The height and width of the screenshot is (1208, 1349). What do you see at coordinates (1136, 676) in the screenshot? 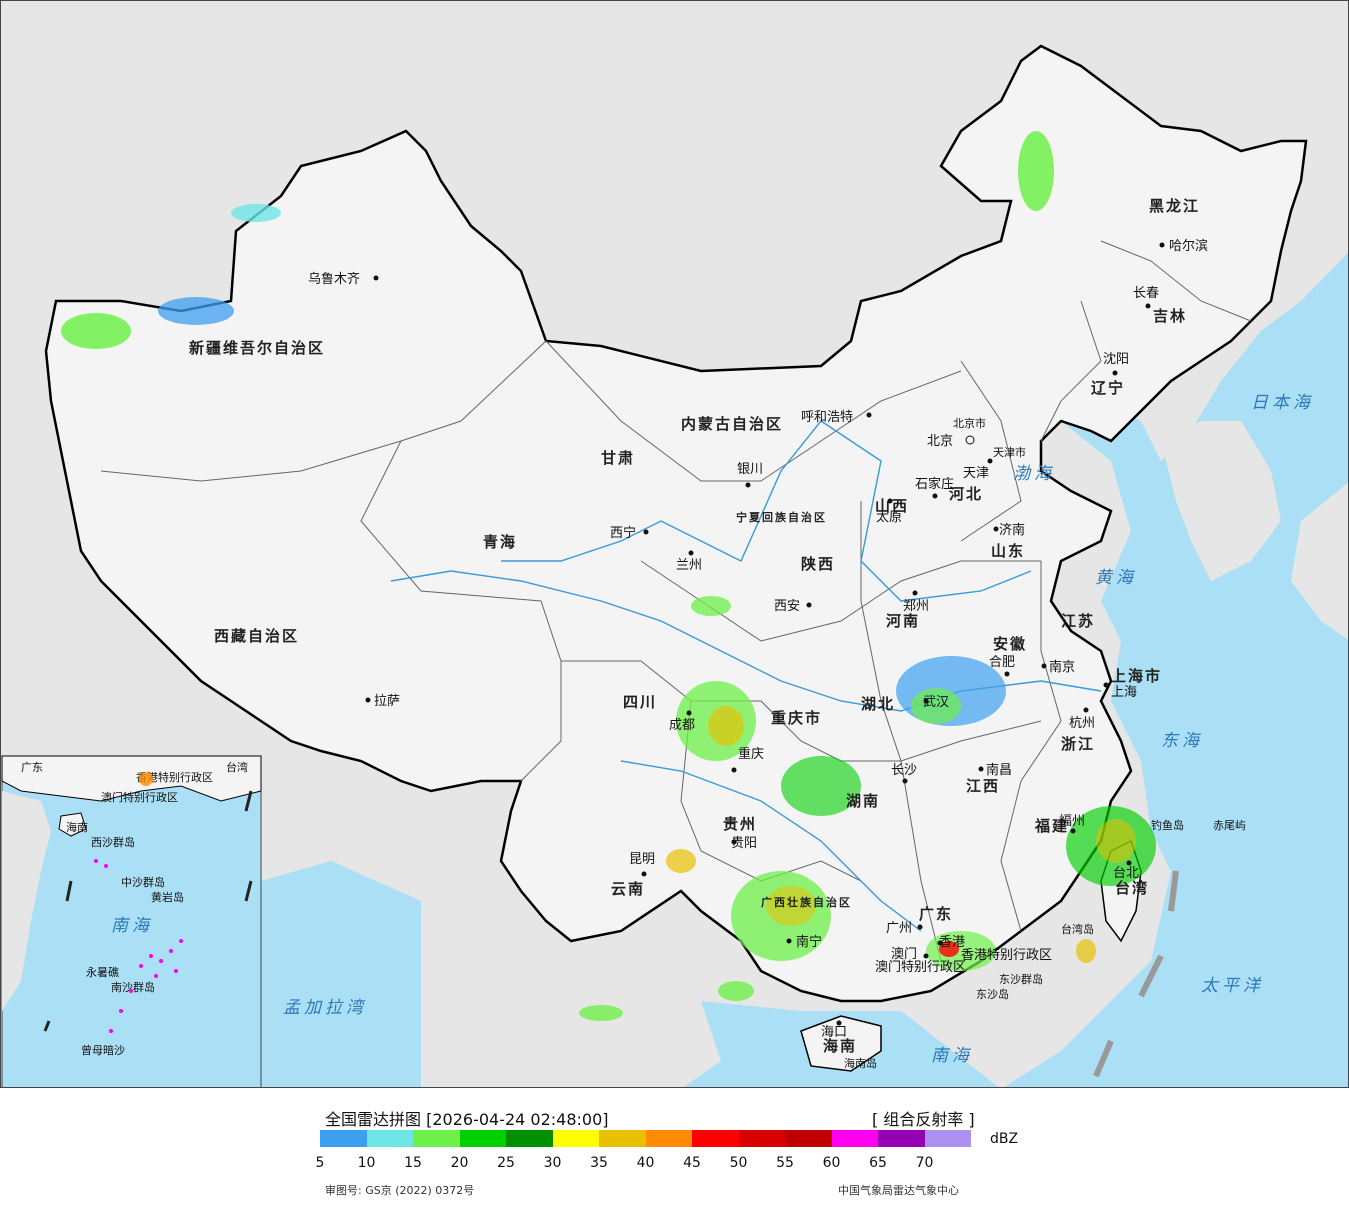
I see `prov-shanghai: 上海市` at bounding box center [1136, 676].